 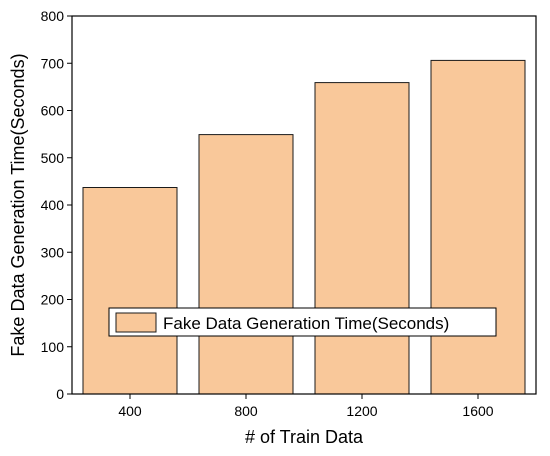 I want to click on x-axis-ticks: 400 800 1200 1600, so click(x=306, y=406).